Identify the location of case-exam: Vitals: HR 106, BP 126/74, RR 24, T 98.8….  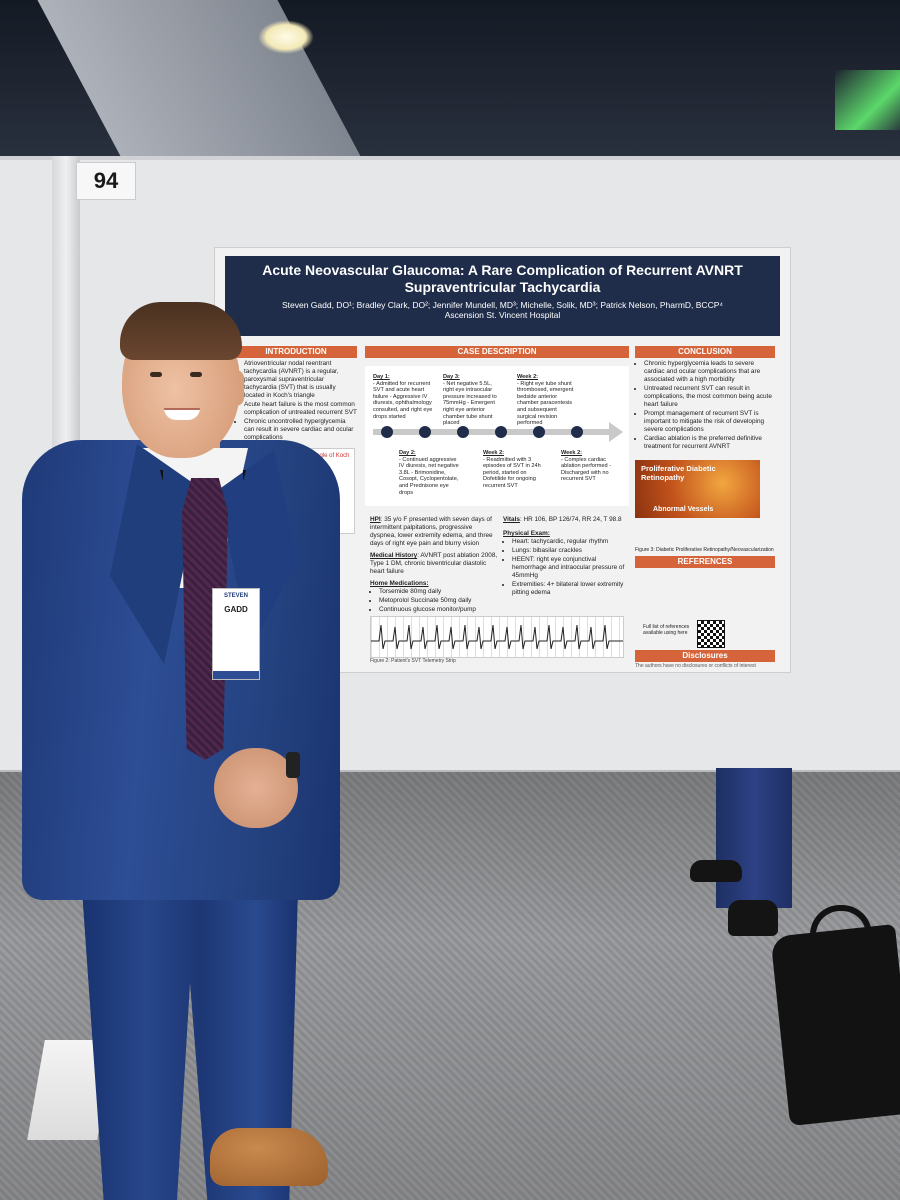
(565, 557).